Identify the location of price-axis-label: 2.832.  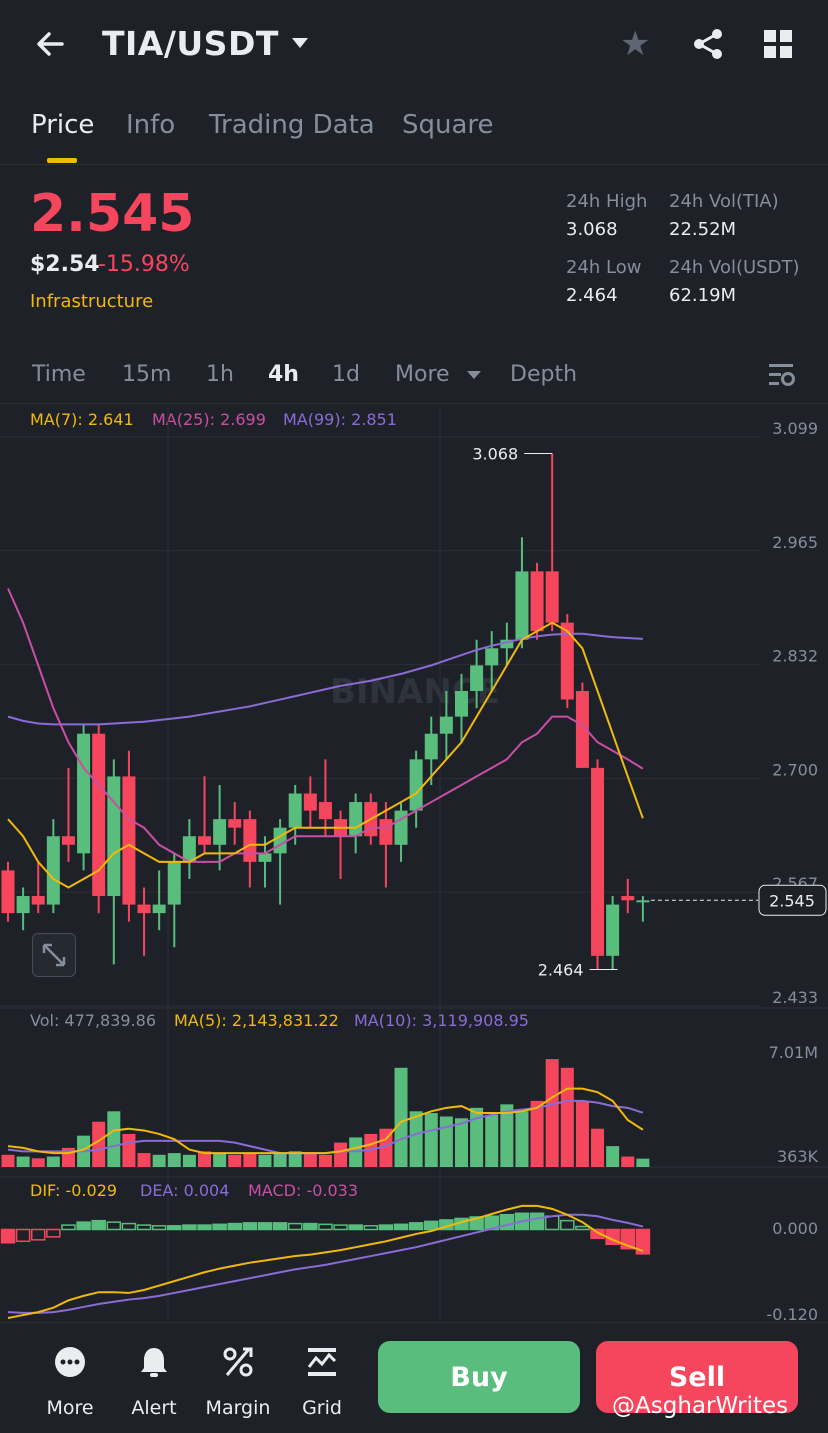
(795, 656).